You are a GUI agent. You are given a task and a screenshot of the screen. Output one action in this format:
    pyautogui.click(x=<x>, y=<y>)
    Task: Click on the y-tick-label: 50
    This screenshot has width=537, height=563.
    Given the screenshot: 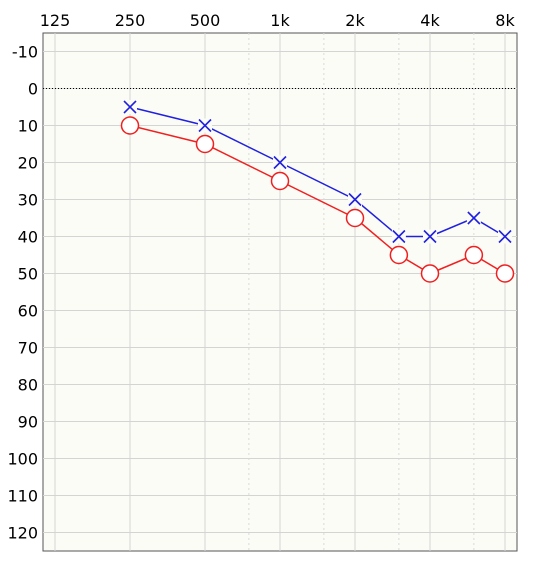 What is the action you would take?
    pyautogui.click(x=28, y=274)
    